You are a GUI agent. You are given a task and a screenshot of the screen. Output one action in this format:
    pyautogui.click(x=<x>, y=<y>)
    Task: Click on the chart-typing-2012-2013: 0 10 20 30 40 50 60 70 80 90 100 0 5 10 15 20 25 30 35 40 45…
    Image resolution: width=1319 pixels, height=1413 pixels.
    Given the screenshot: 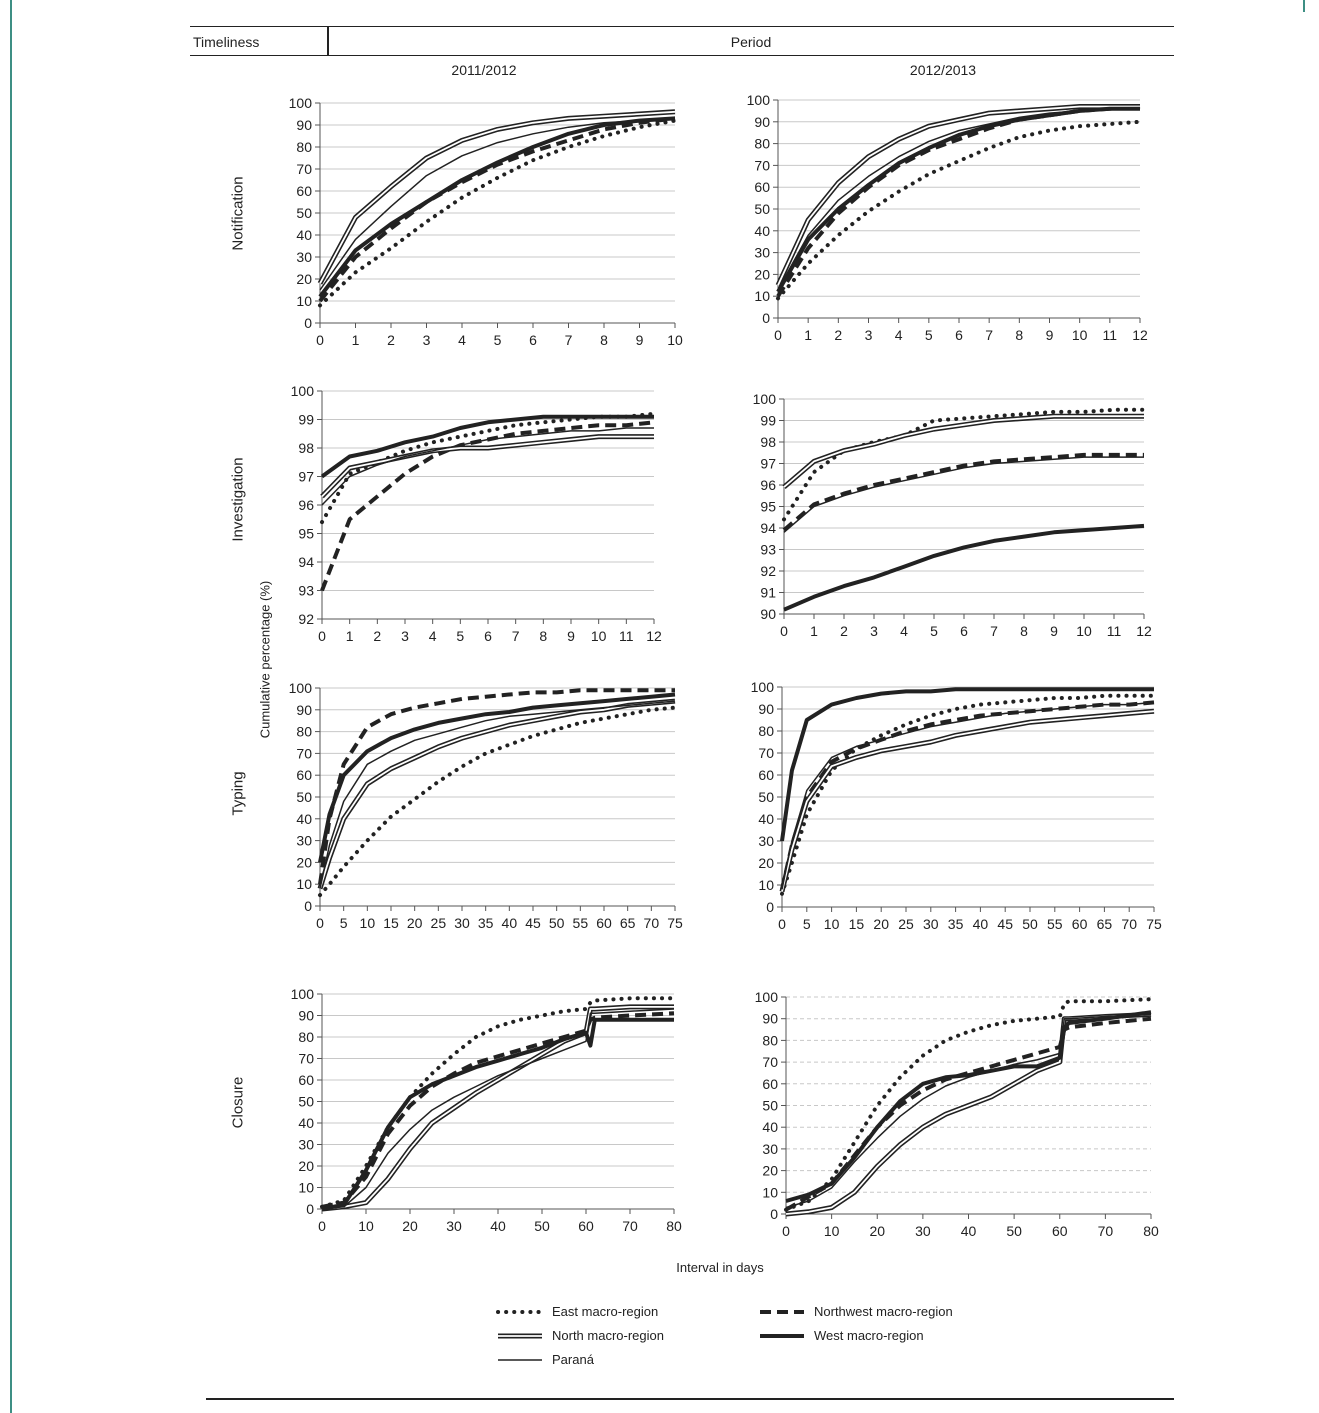 What is the action you would take?
    pyautogui.click(x=956, y=805)
    